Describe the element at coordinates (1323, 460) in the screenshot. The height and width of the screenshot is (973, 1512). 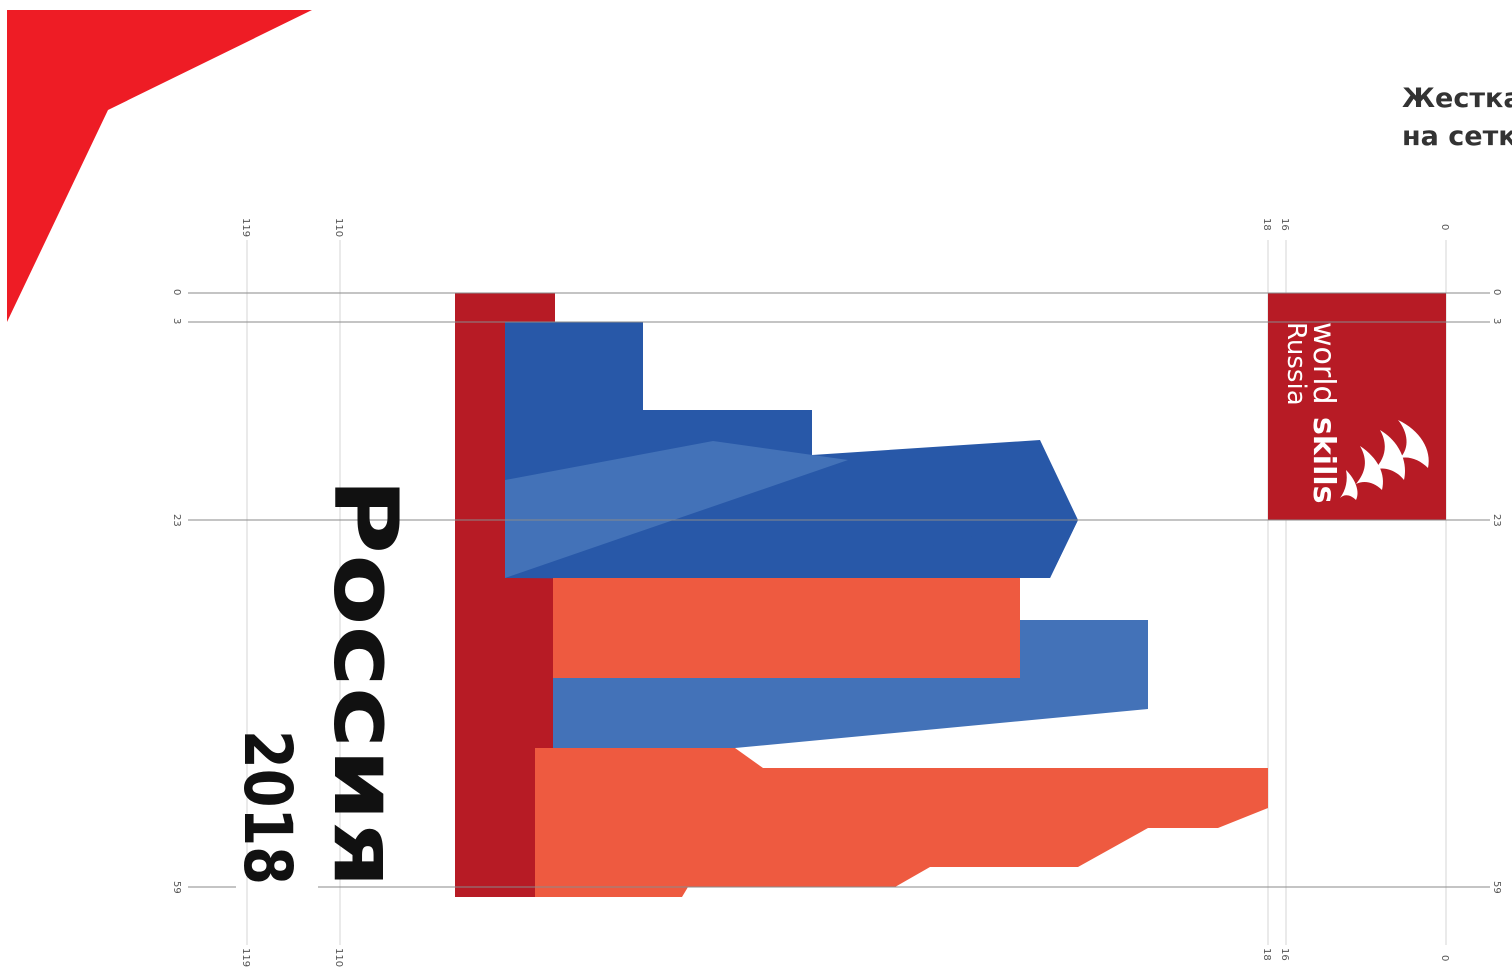
I see `logo-skills-text: skills` at that location.